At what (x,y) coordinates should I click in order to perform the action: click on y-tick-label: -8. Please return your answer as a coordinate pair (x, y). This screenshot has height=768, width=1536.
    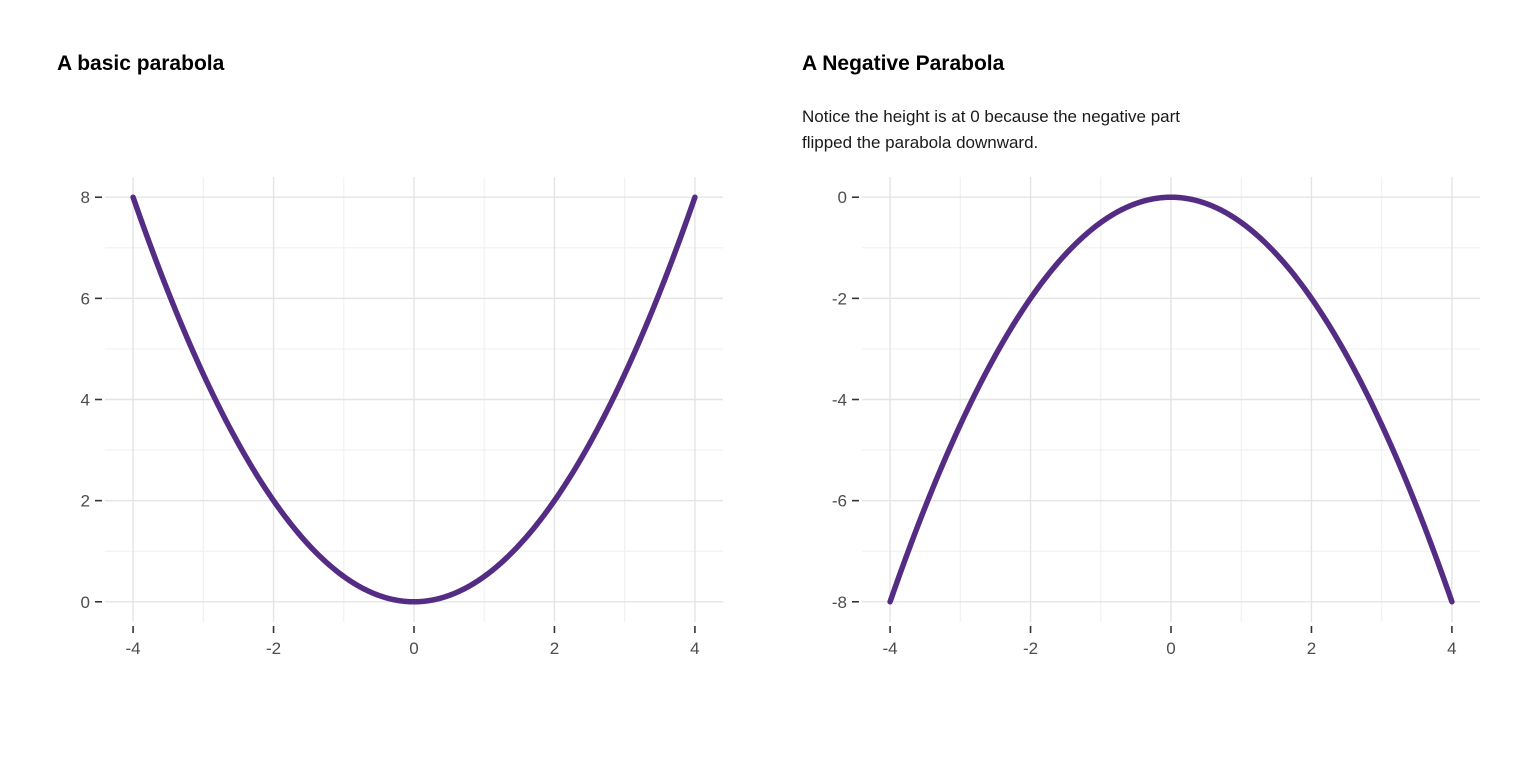
    Looking at the image, I should click on (839, 602).